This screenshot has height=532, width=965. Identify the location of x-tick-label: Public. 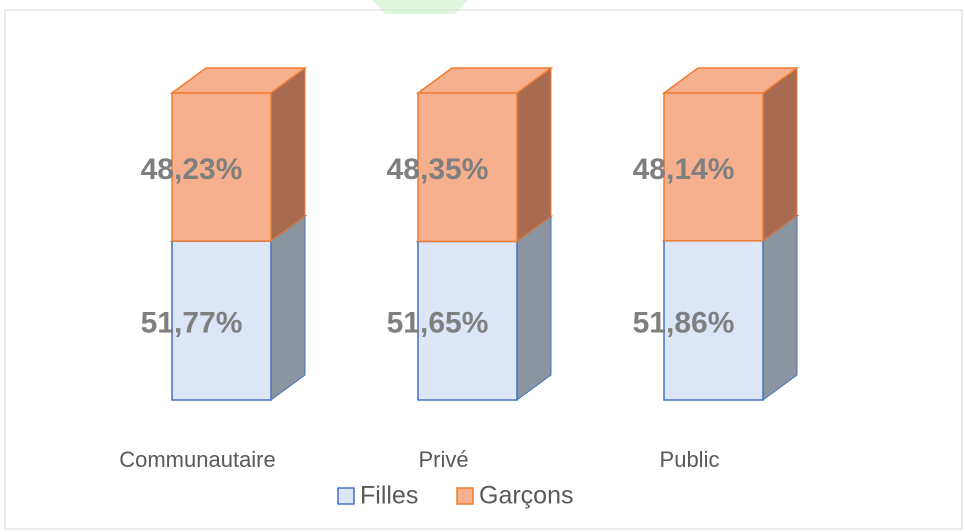
(690, 459).